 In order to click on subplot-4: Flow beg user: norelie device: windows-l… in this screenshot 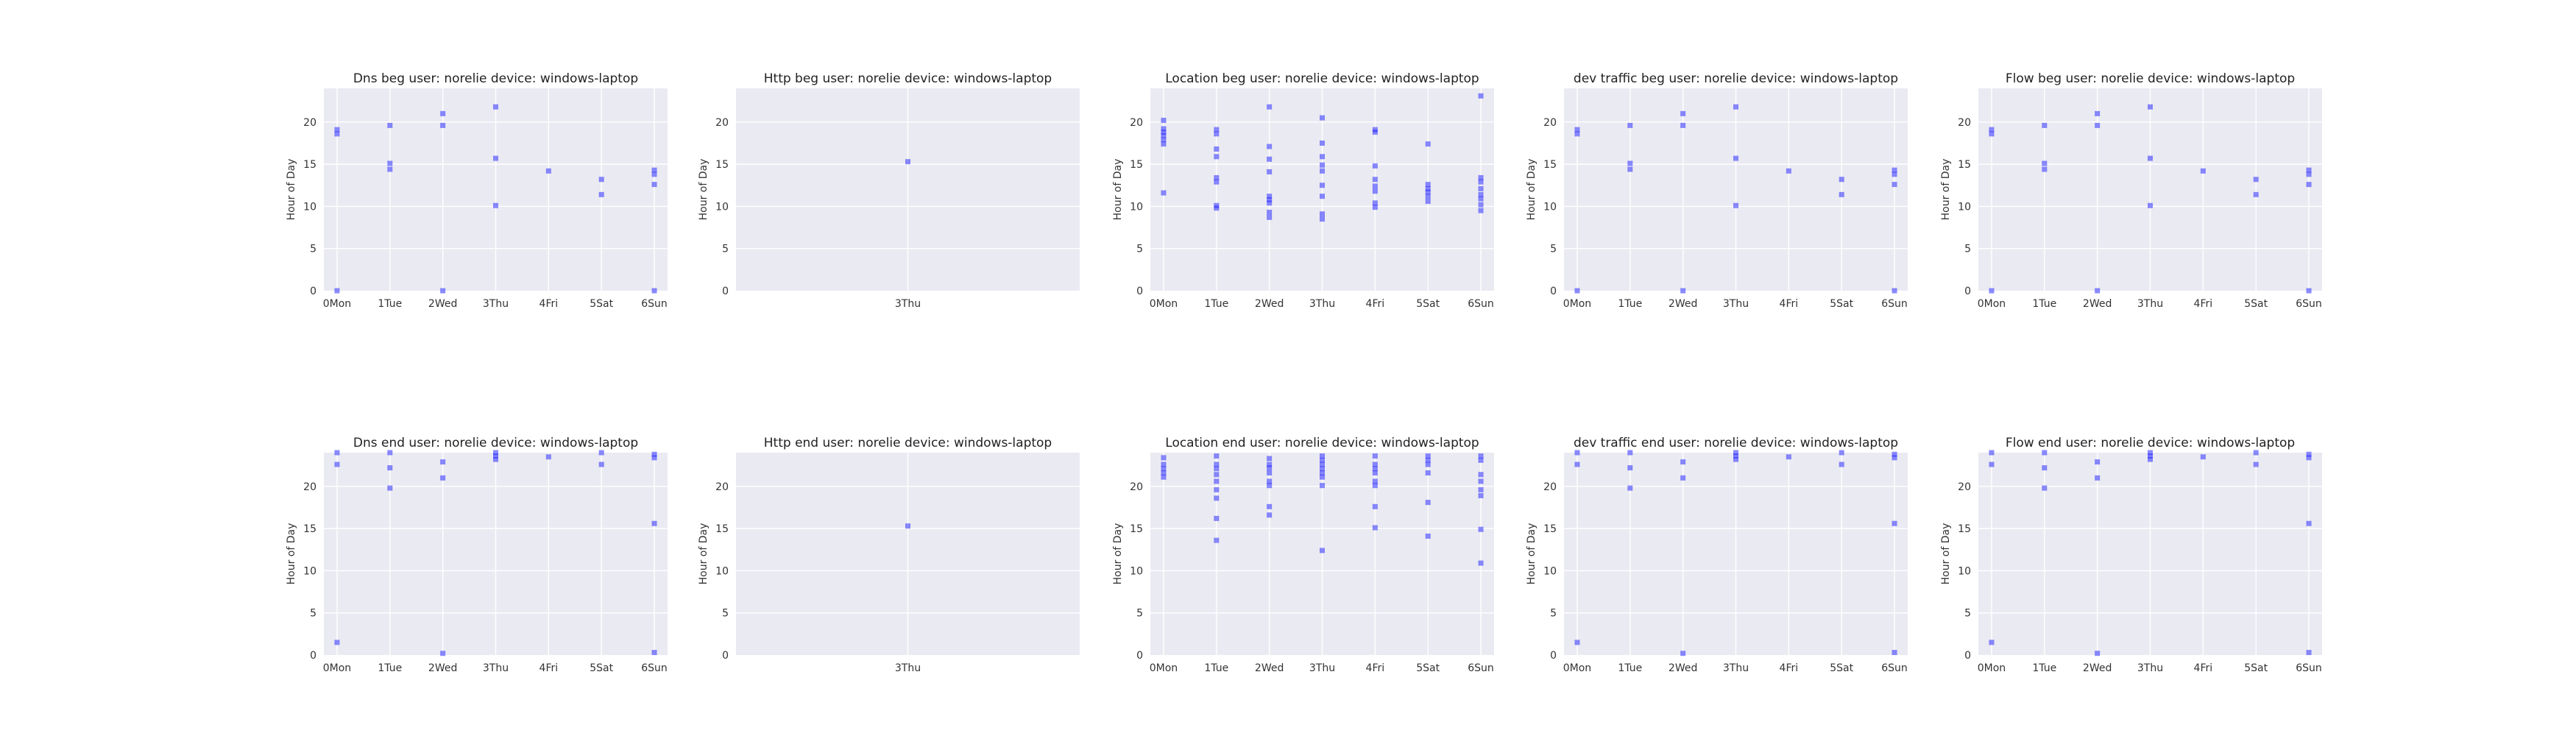, I will do `click(2131, 190)`.